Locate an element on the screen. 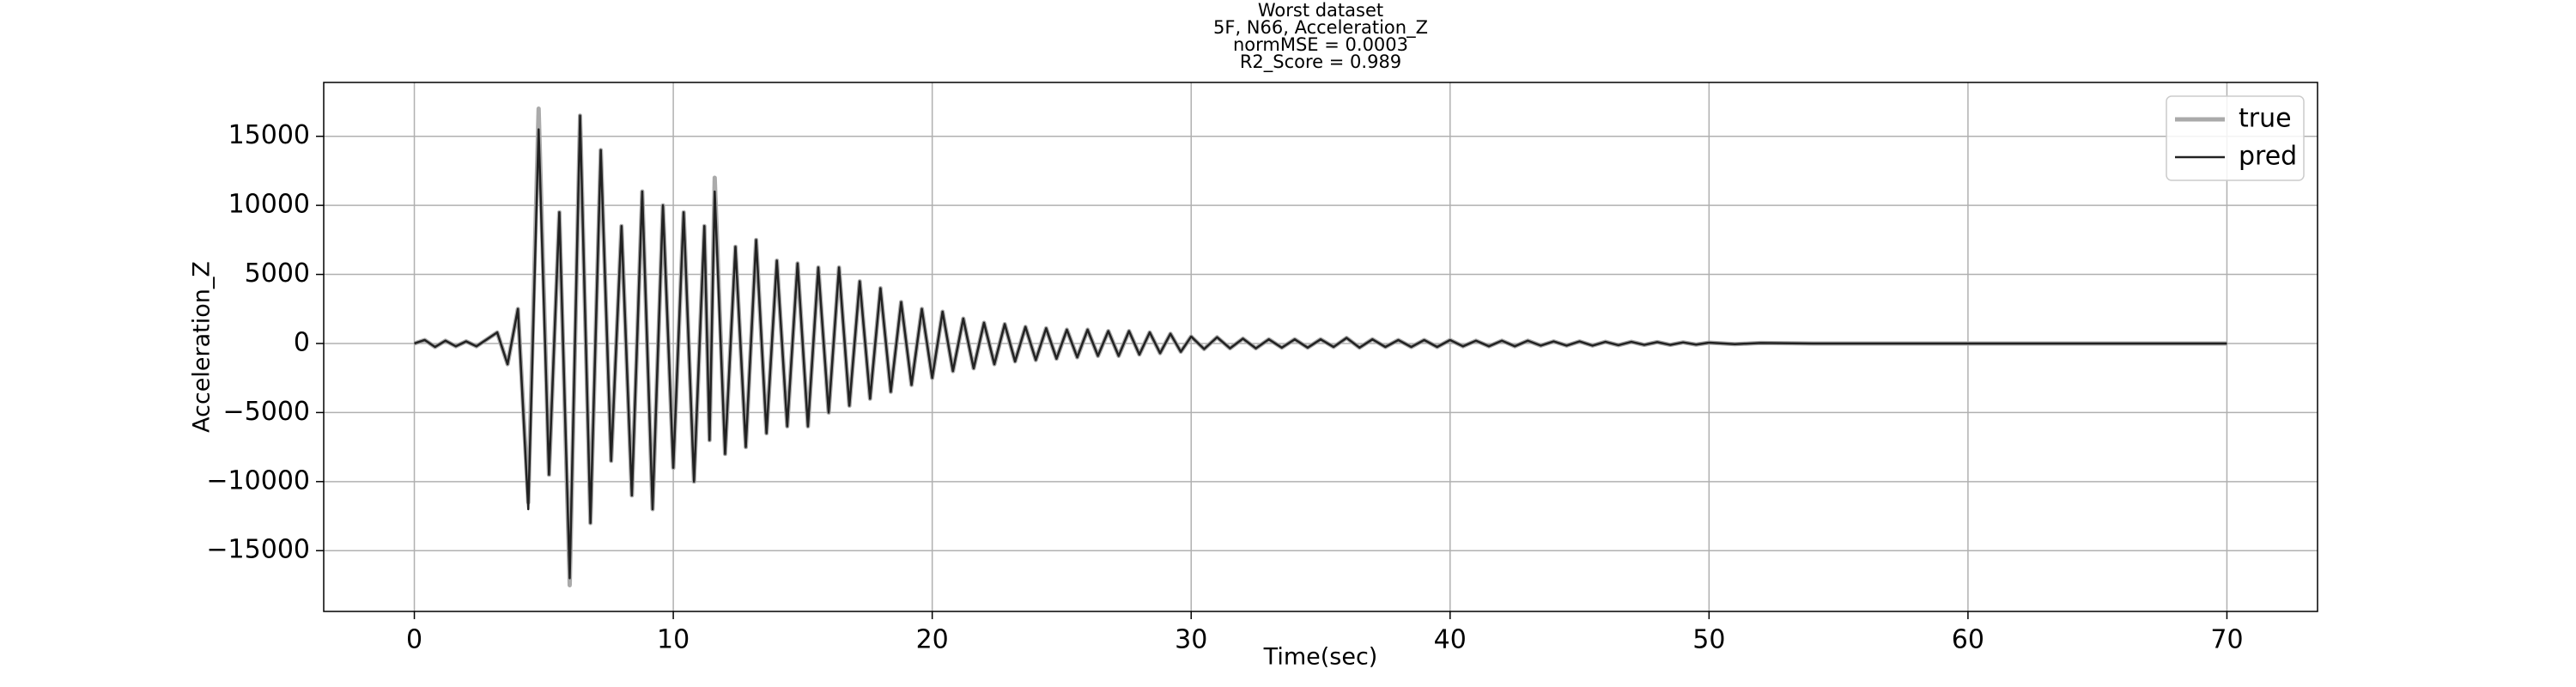 This screenshot has height=687, width=2576. legend-label: pred is located at coordinates (2268, 157).